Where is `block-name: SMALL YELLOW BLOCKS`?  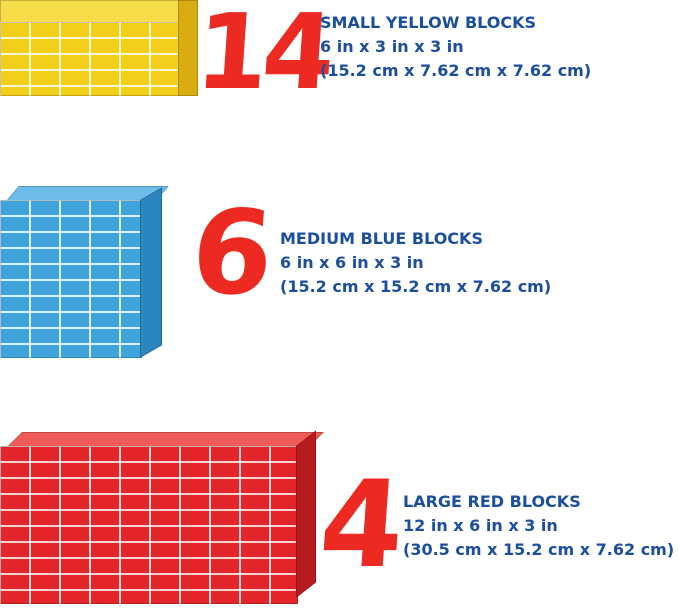
block-name: SMALL YELLOW BLOCKS is located at coordinates (428, 22).